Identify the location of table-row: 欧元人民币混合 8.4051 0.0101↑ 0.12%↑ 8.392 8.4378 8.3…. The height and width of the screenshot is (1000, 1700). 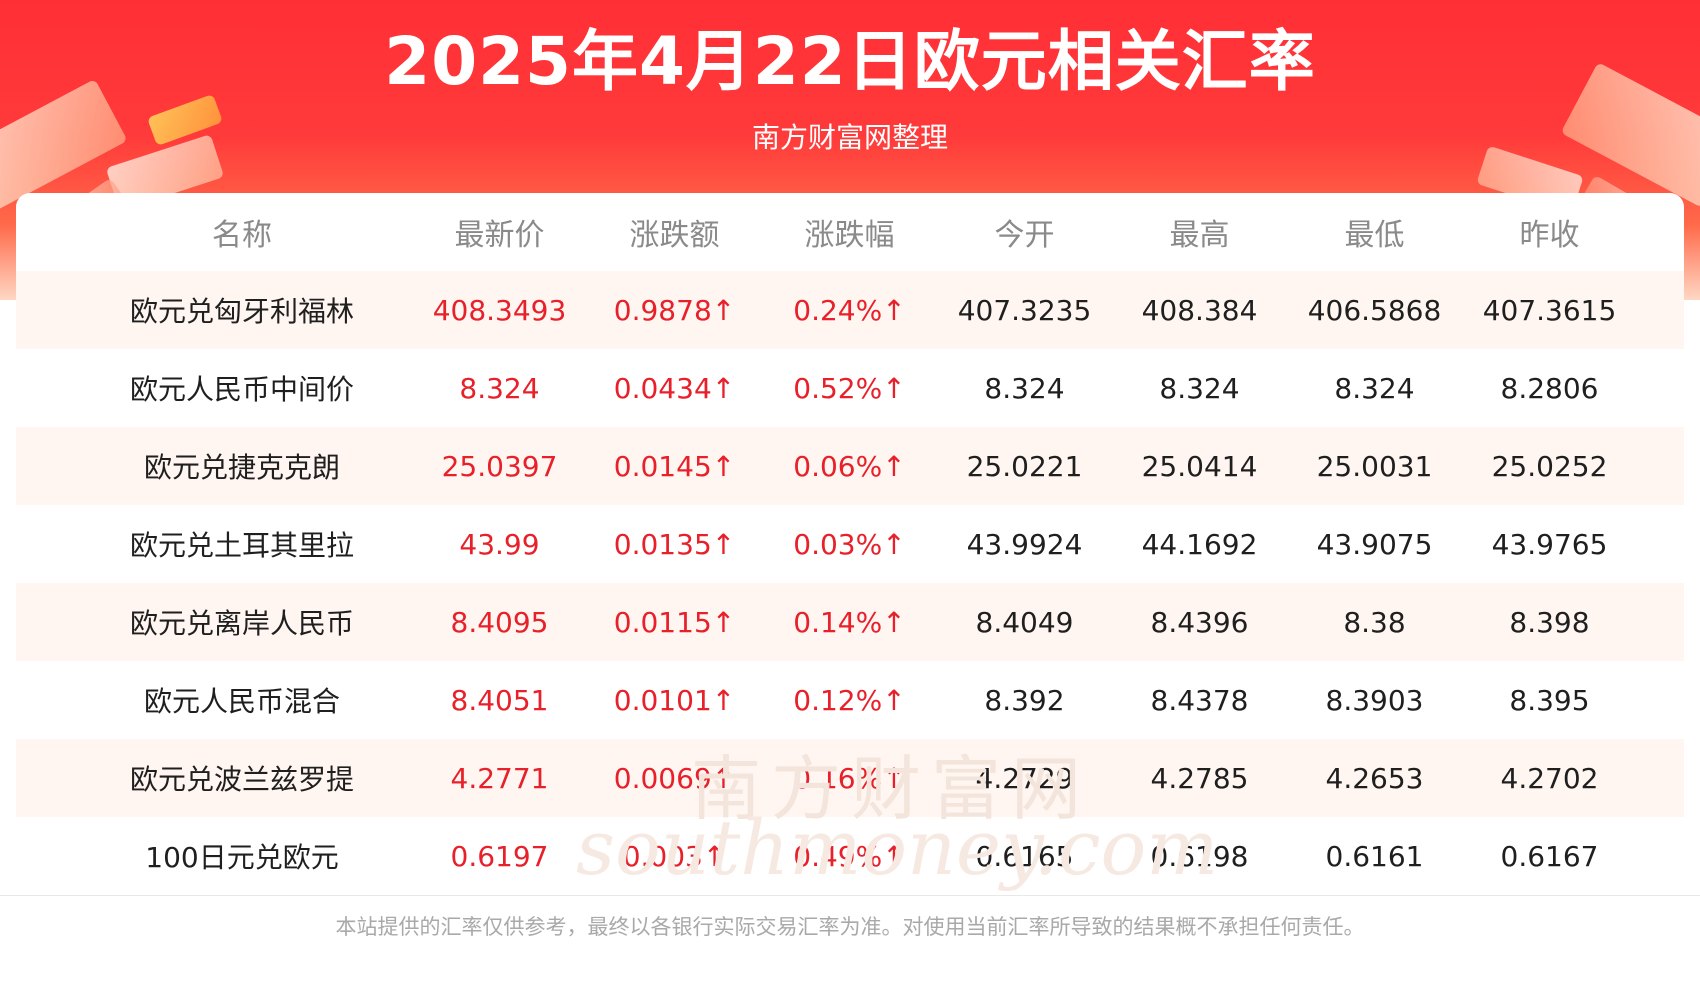
(850, 700).